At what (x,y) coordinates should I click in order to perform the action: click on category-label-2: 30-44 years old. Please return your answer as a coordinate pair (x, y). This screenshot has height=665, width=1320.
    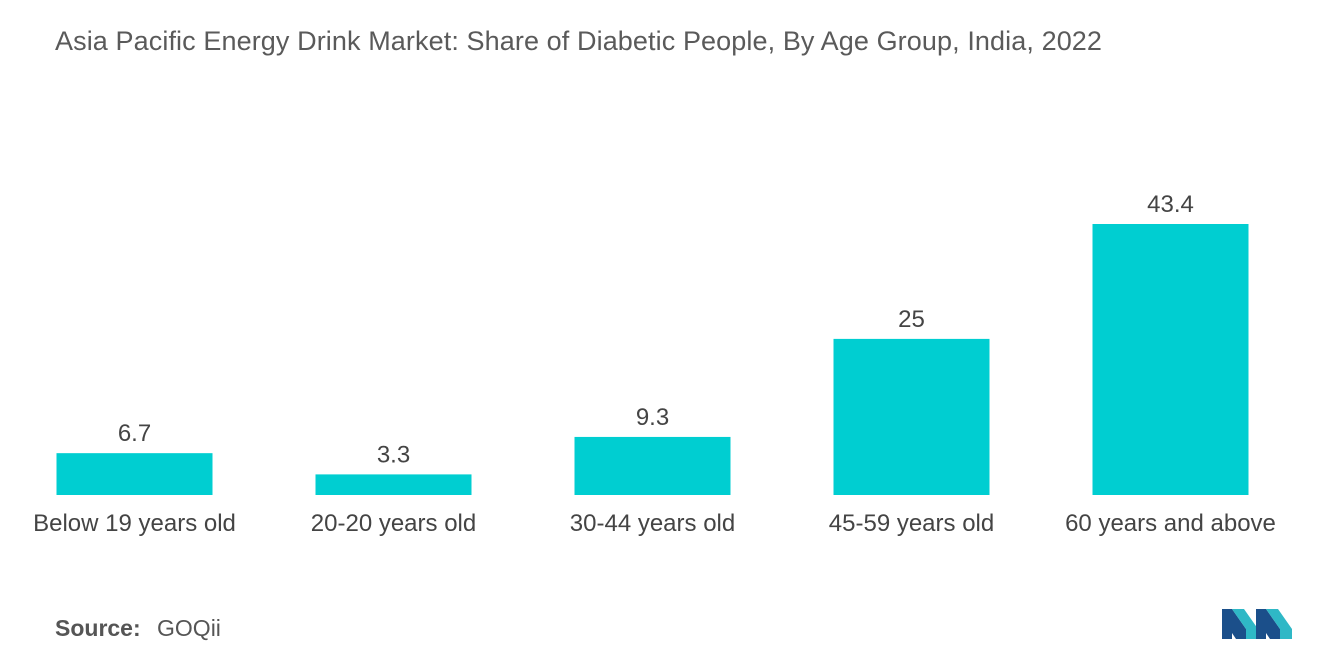
    Looking at the image, I should click on (652, 523).